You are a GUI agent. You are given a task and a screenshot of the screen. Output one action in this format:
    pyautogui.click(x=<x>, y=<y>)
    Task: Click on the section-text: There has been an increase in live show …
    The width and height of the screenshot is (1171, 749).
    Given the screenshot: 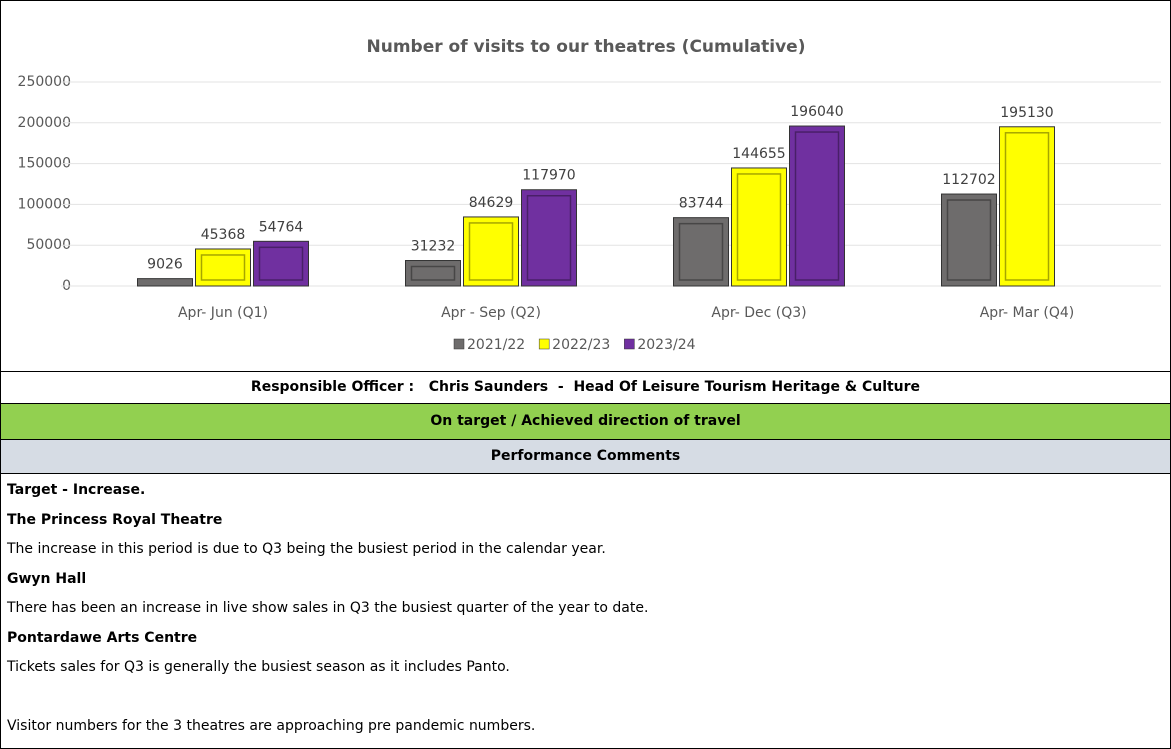 What is the action you would take?
    pyautogui.click(x=328, y=608)
    